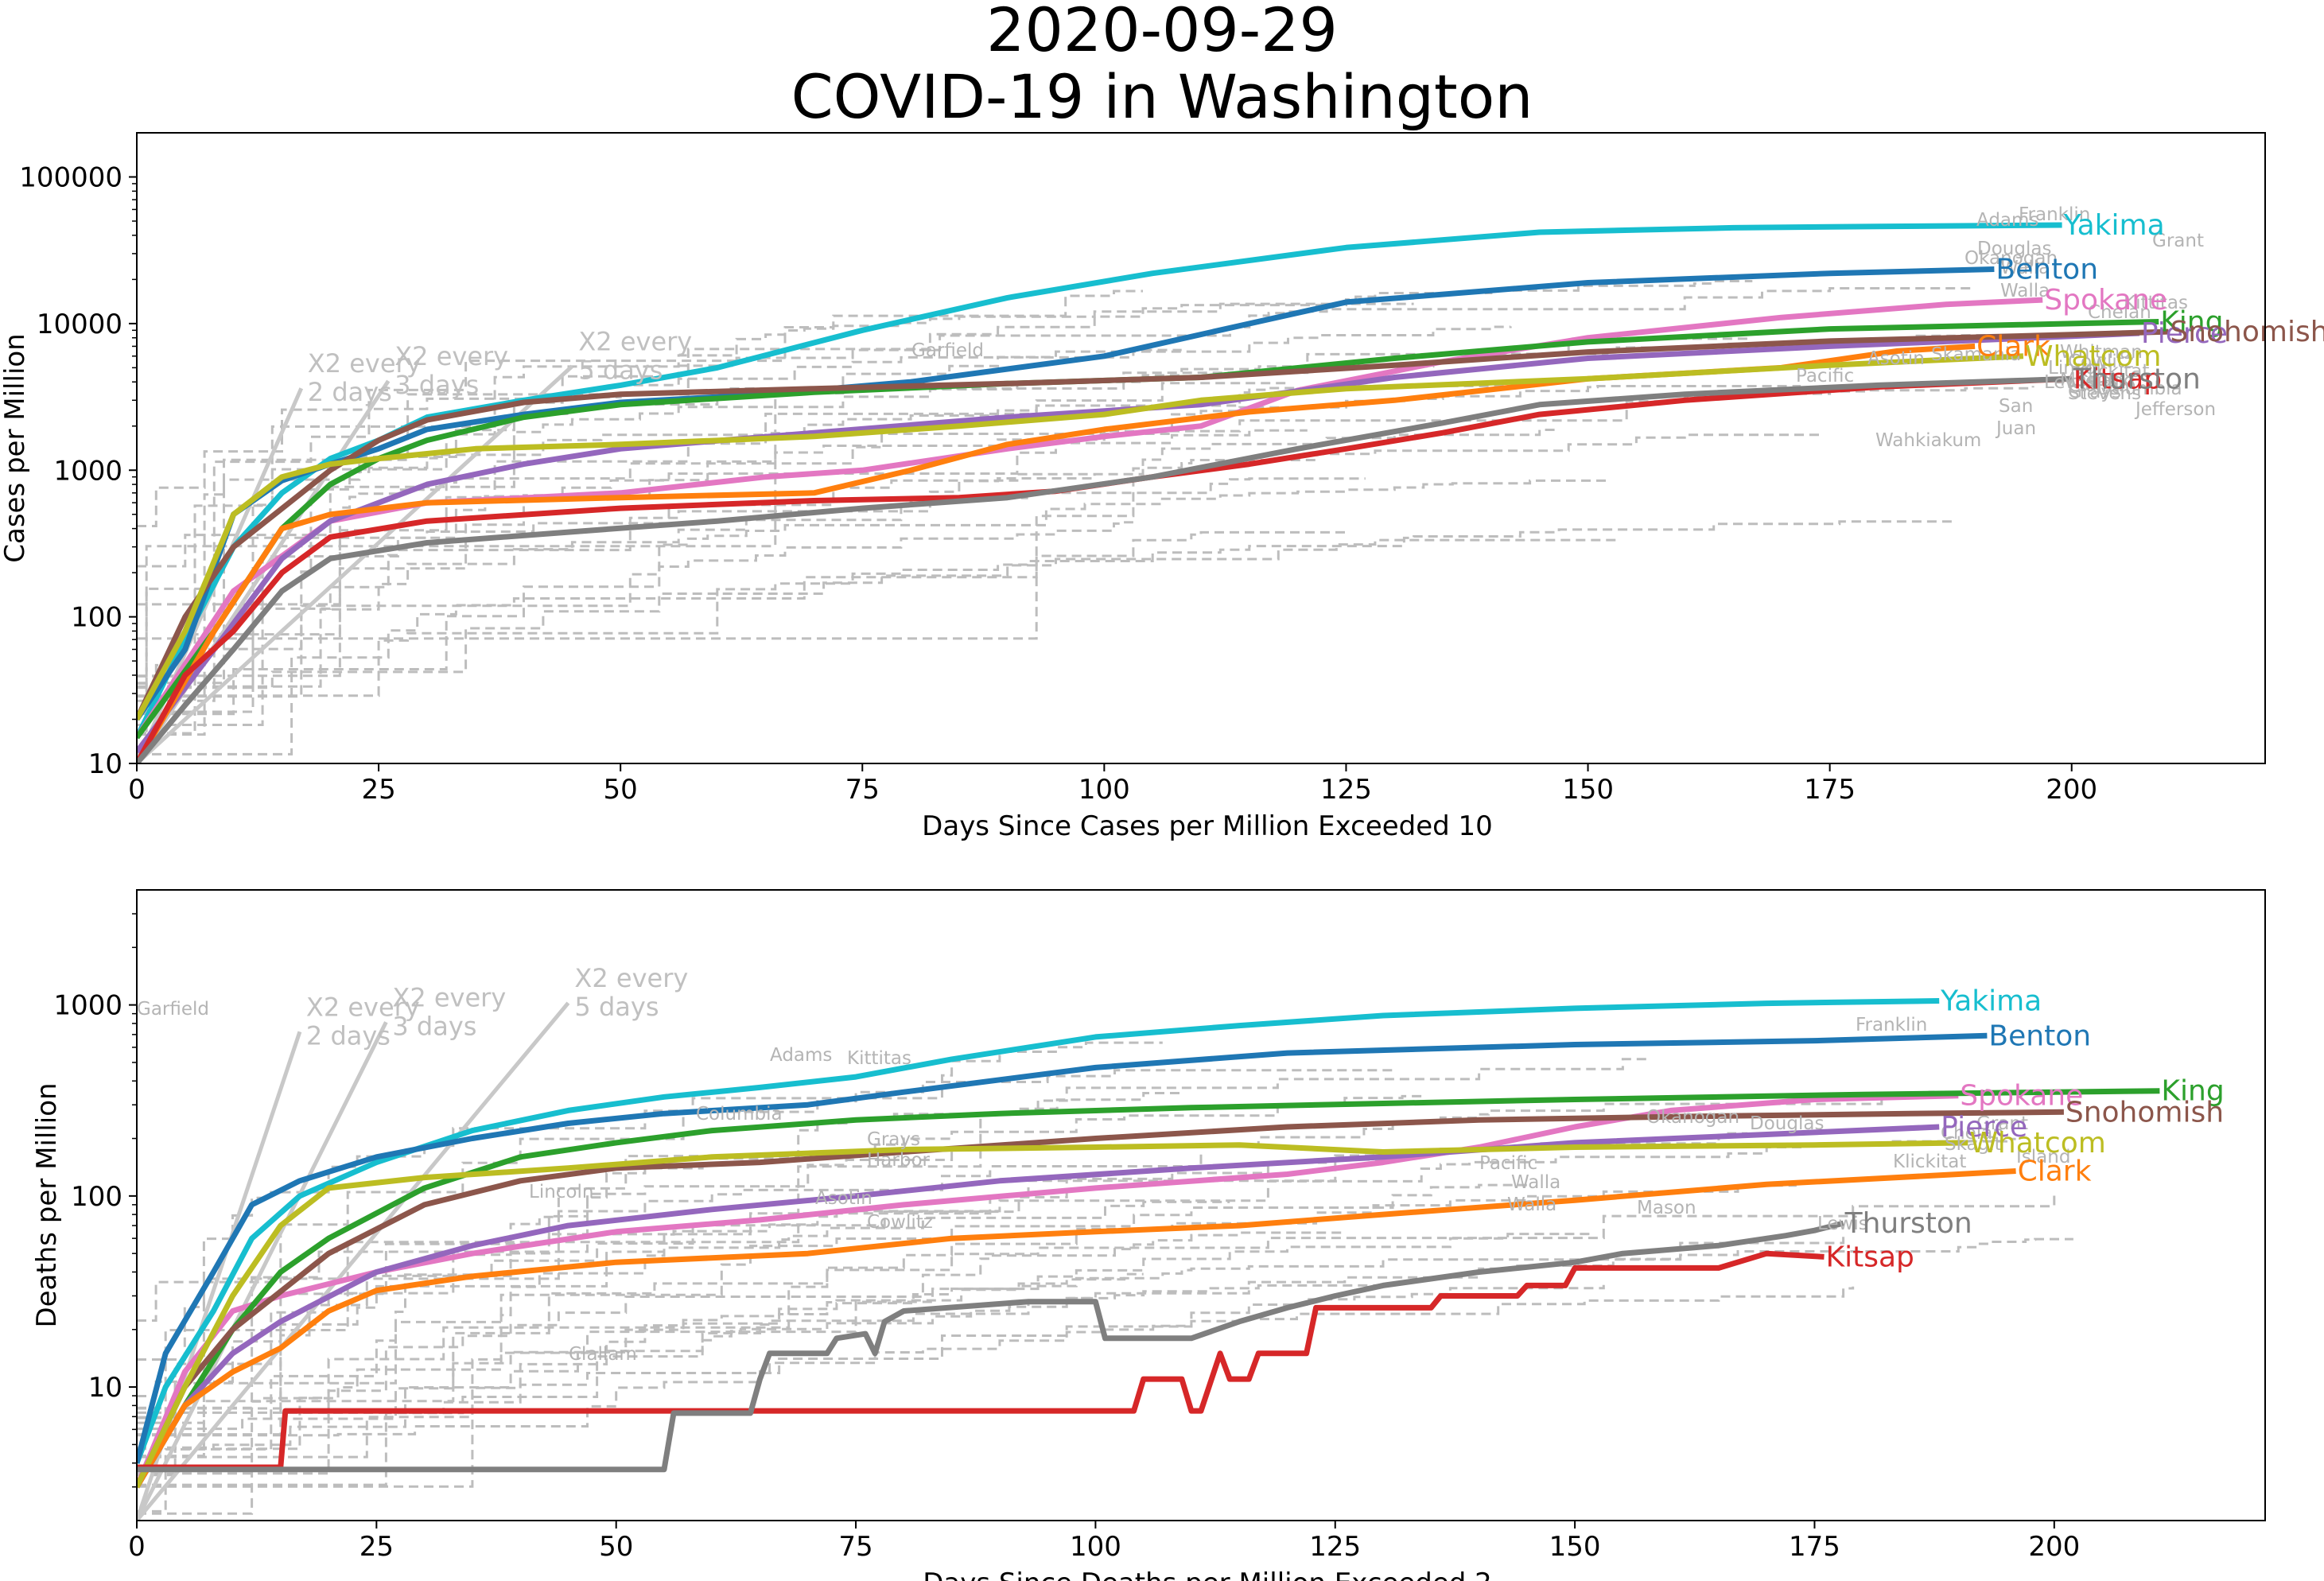  What do you see at coordinates (47, 1204) in the screenshot?
I see `y-axis-label: Deaths per Million` at bounding box center [47, 1204].